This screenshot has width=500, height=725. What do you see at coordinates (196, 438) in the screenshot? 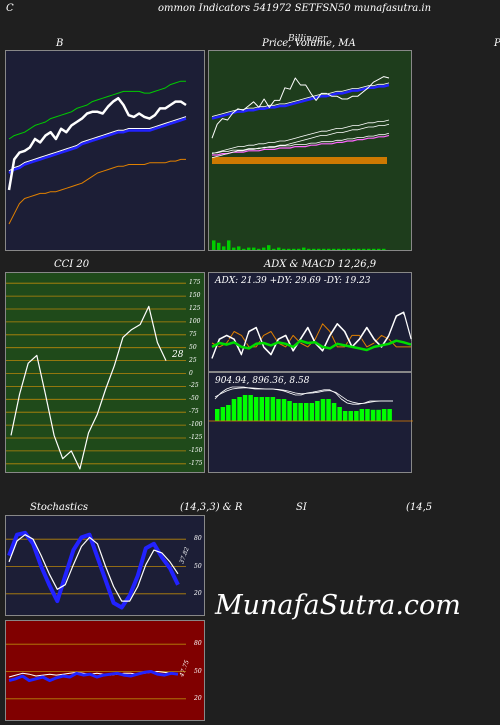
I see `cci-tick-label: -125` at bounding box center [196, 438].